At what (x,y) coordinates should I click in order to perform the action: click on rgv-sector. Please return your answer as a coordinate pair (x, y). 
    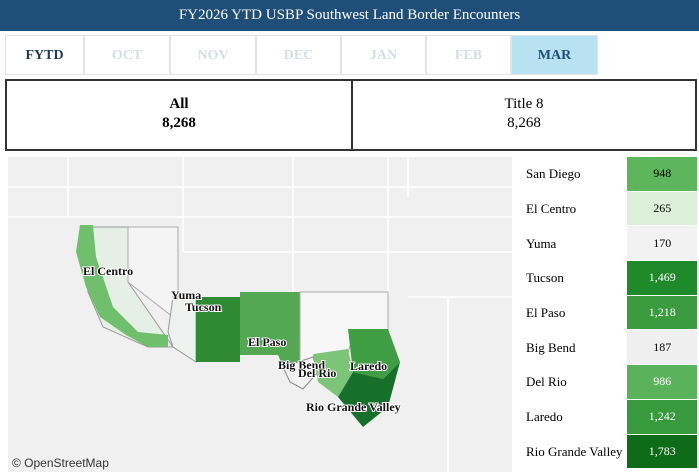
    Looking at the image, I should click on (369, 394).